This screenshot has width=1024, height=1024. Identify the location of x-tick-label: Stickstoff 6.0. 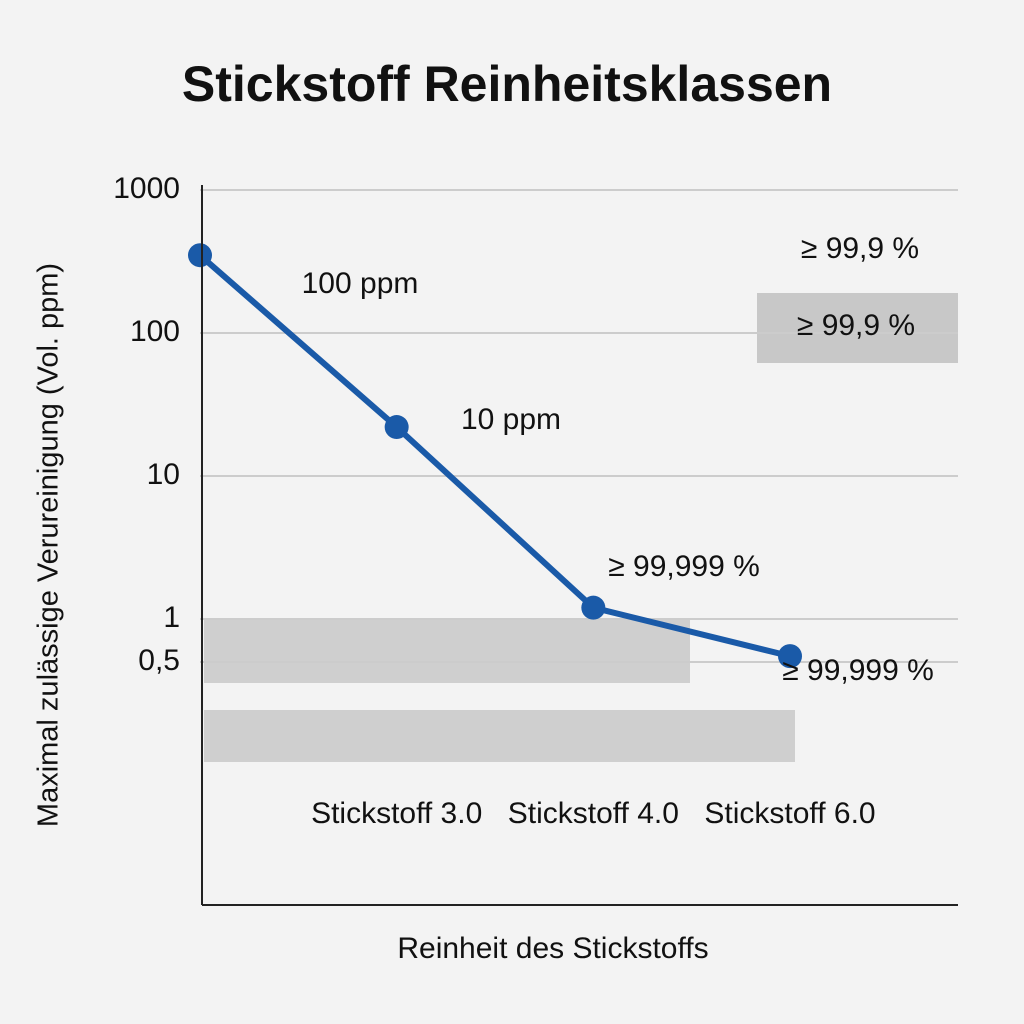
(789, 813).